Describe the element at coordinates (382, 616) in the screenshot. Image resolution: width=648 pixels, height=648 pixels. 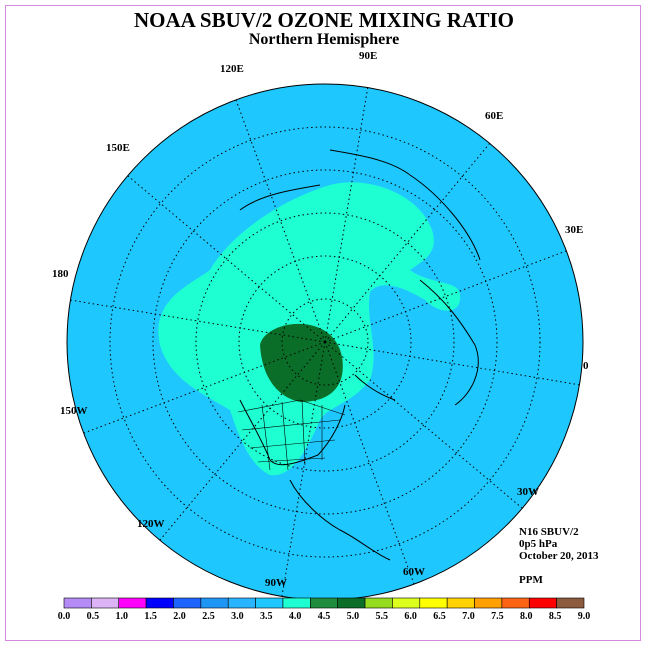
I see `colorbar-tick-label: 5.5` at that location.